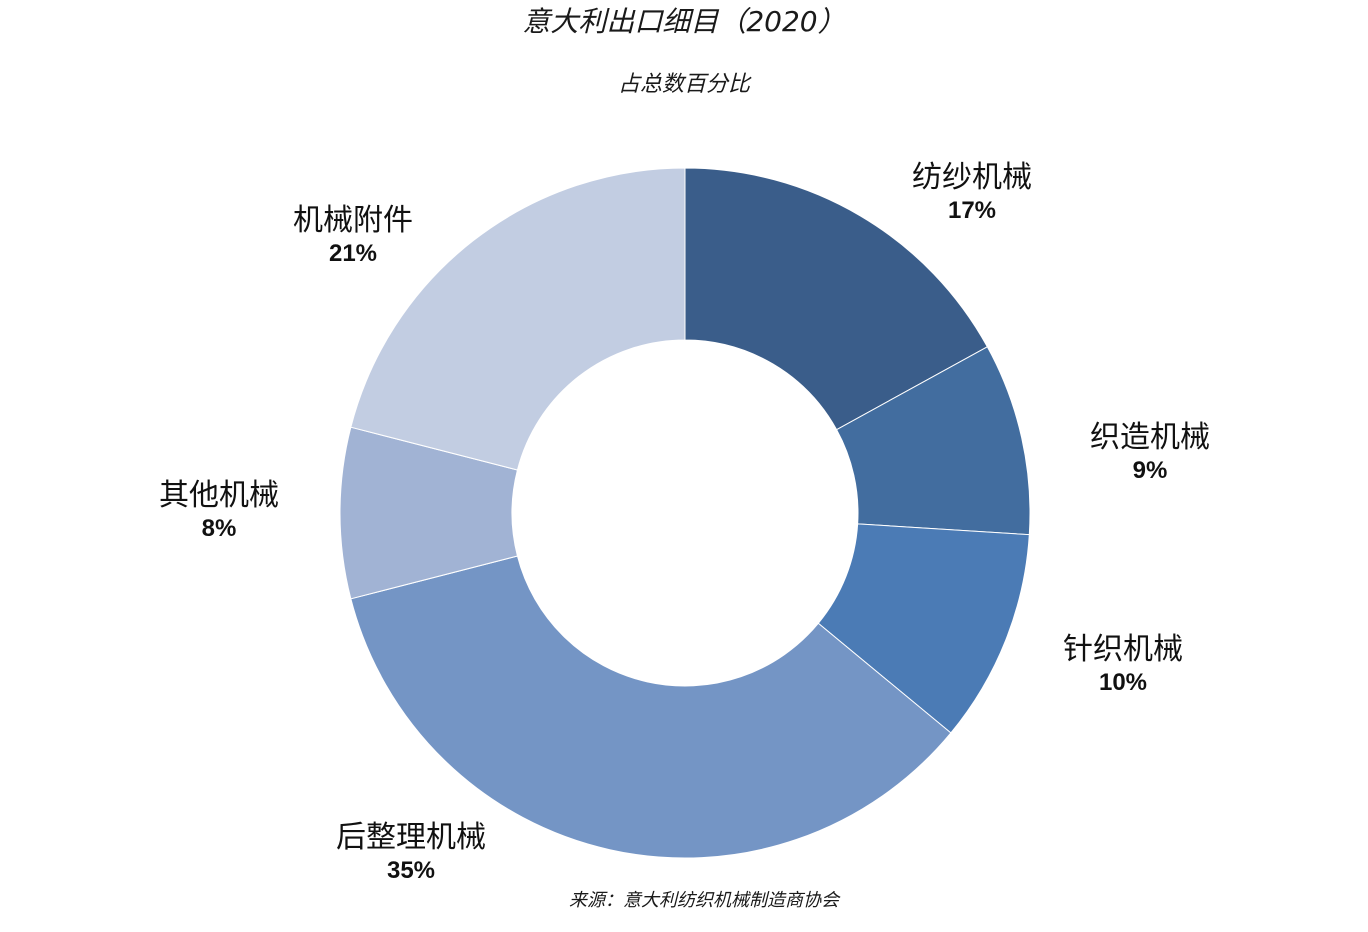 The image size is (1368, 932). I want to click on slice-label-1: 纺纱机械 17%, so click(972, 193).